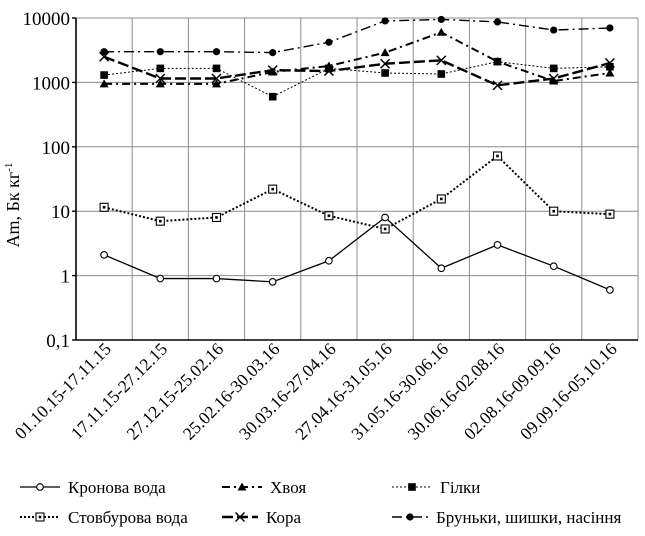  Describe the element at coordinates (62, 391) in the screenshot. I see `x-tick-label: 01.10.15-17.11.15` at that location.